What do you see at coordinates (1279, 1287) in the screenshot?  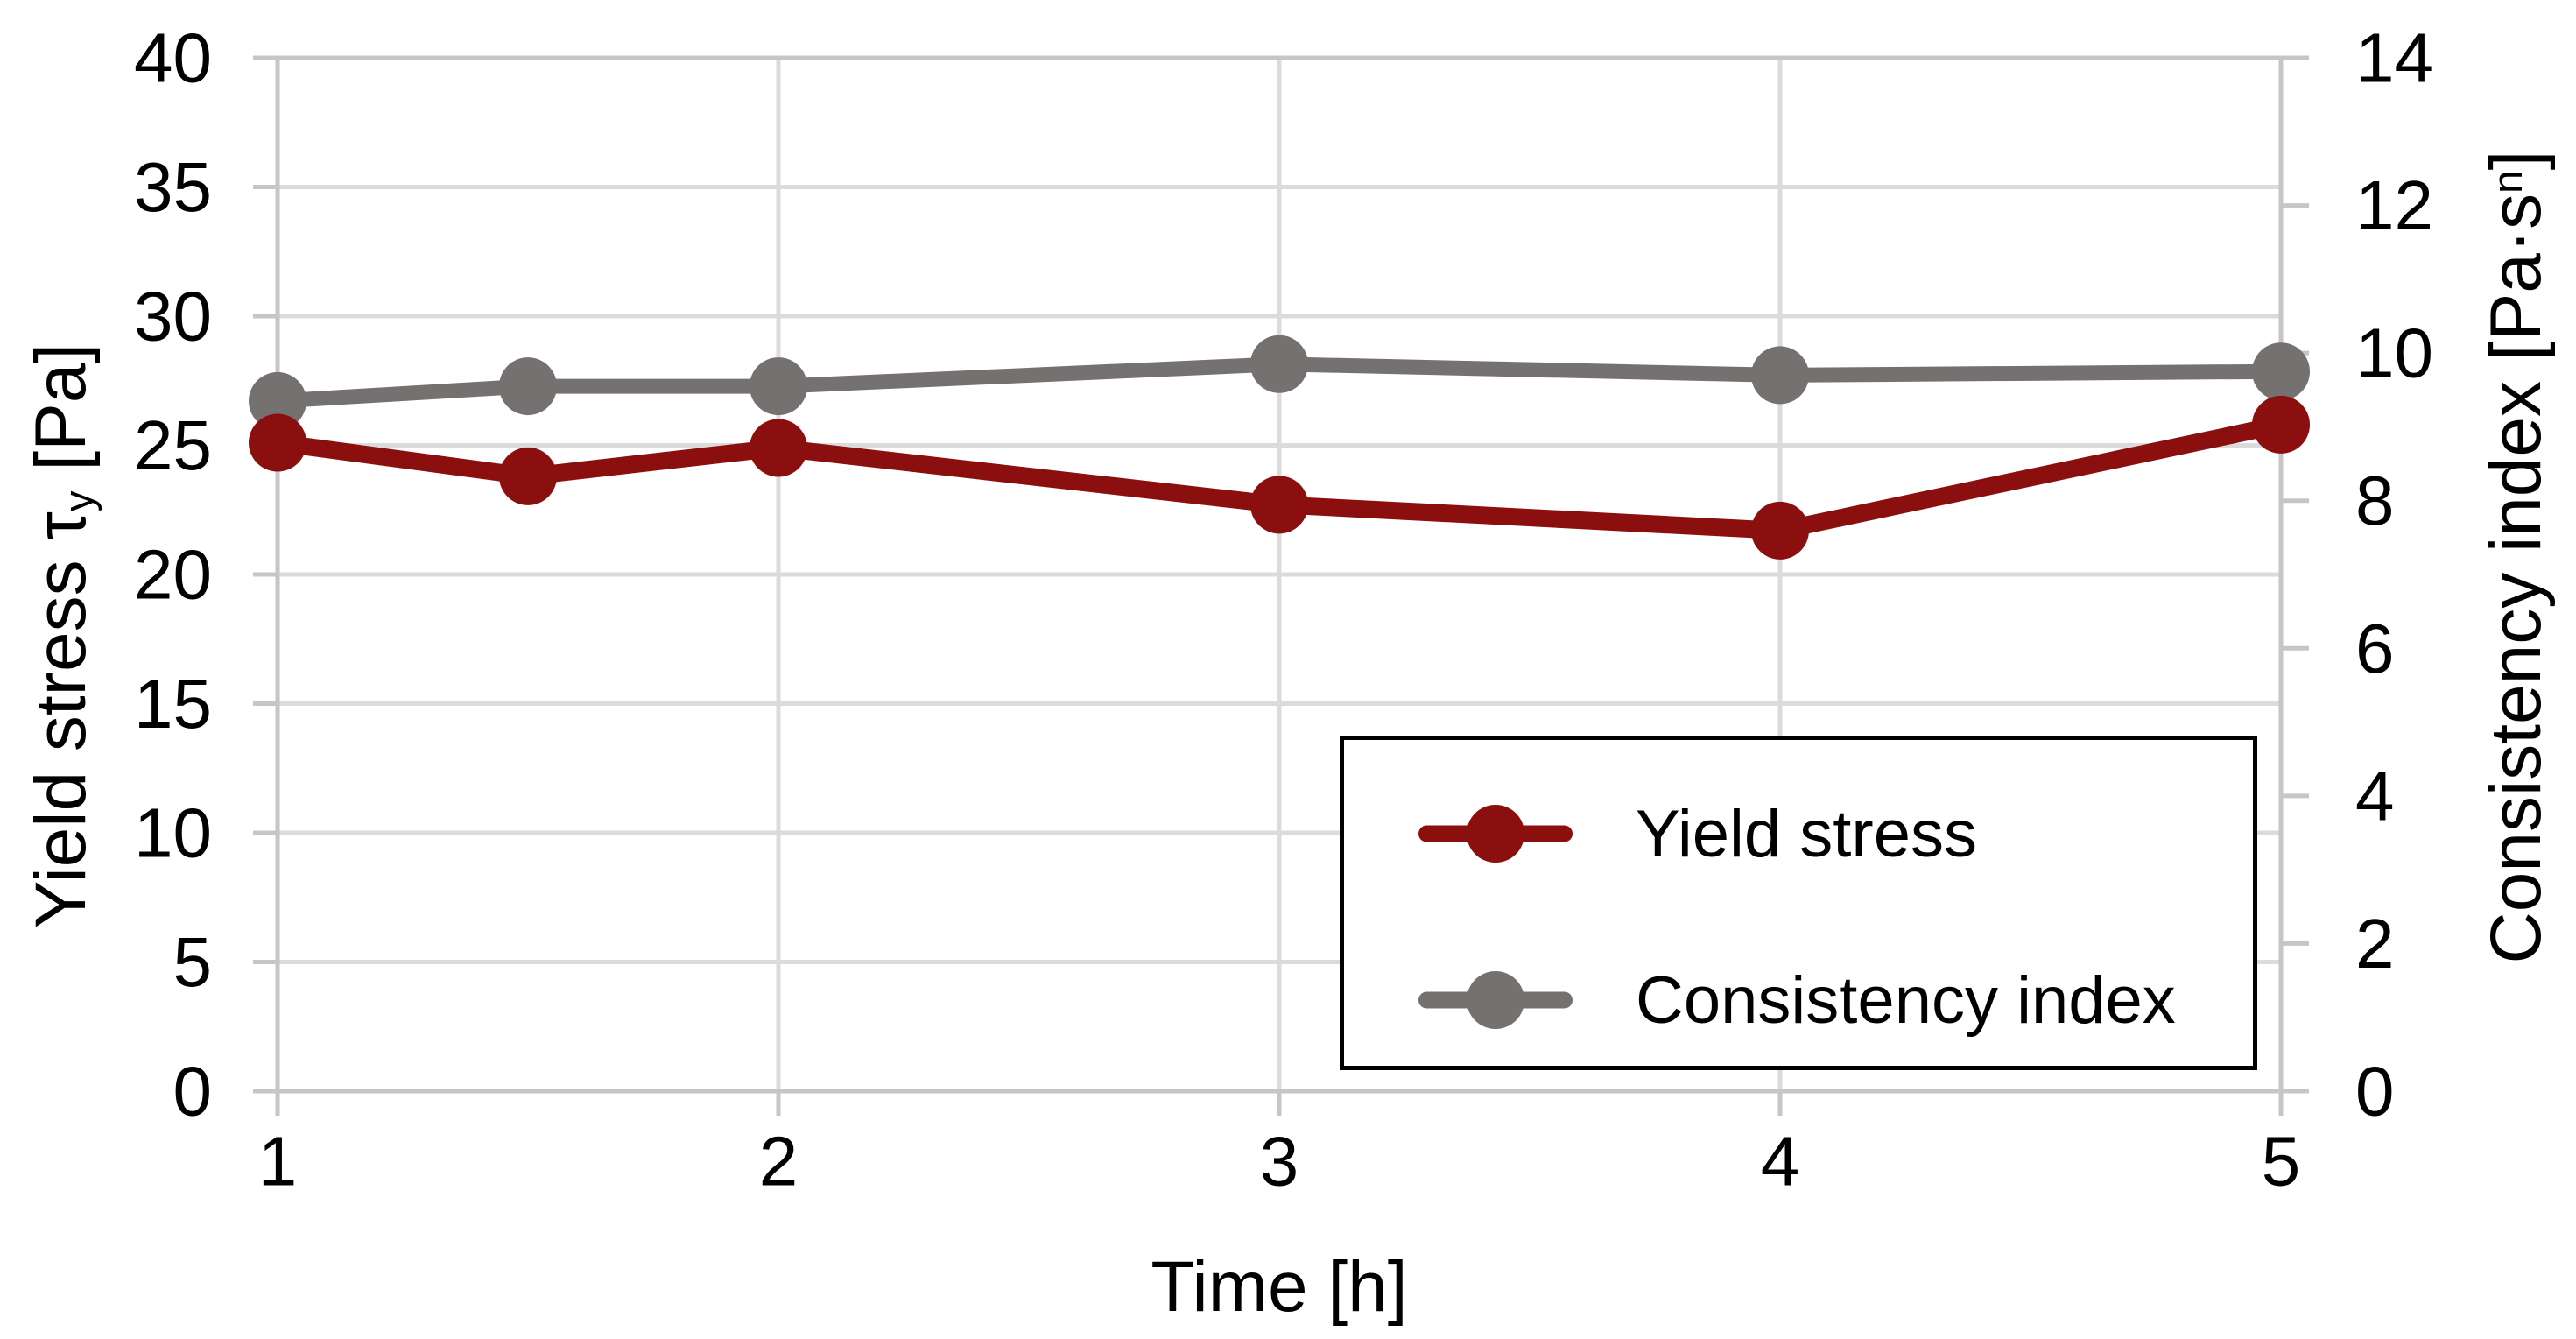 I see `x-axis-title: Time [h]` at bounding box center [1279, 1287].